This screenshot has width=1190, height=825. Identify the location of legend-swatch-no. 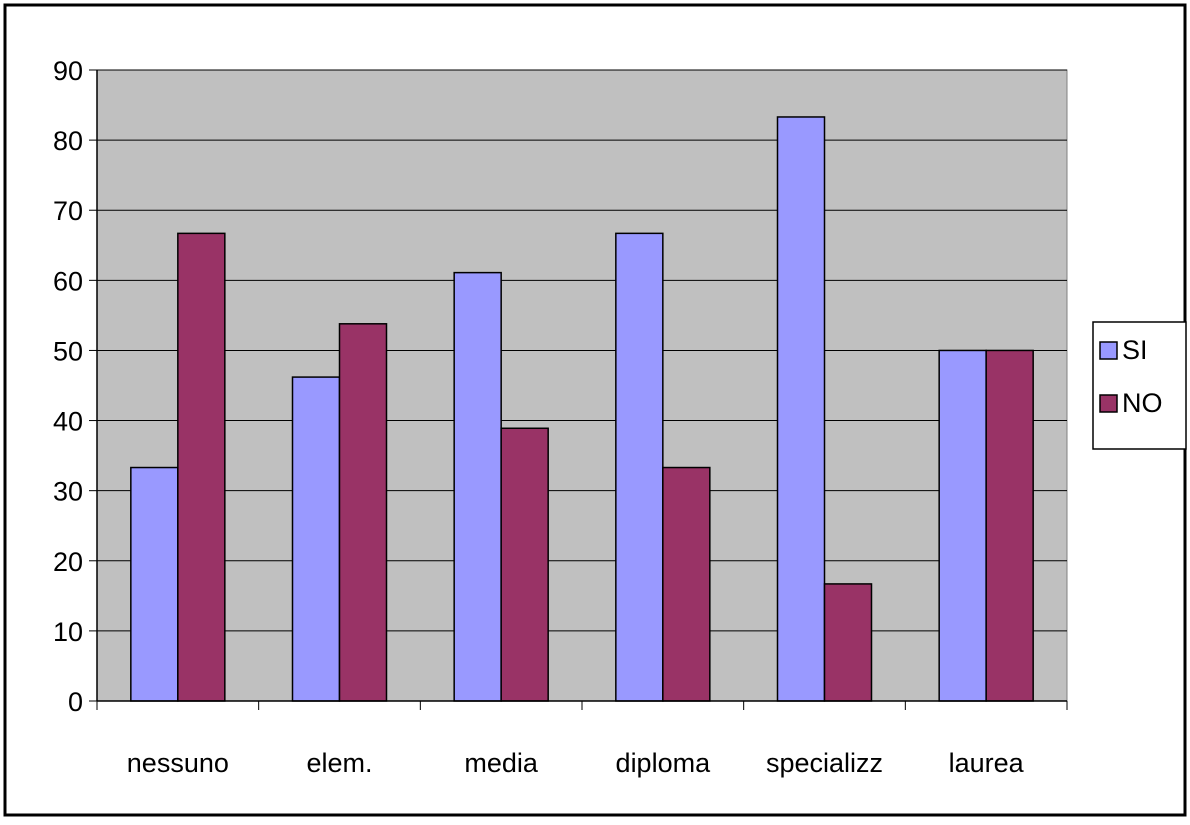
(1108, 403).